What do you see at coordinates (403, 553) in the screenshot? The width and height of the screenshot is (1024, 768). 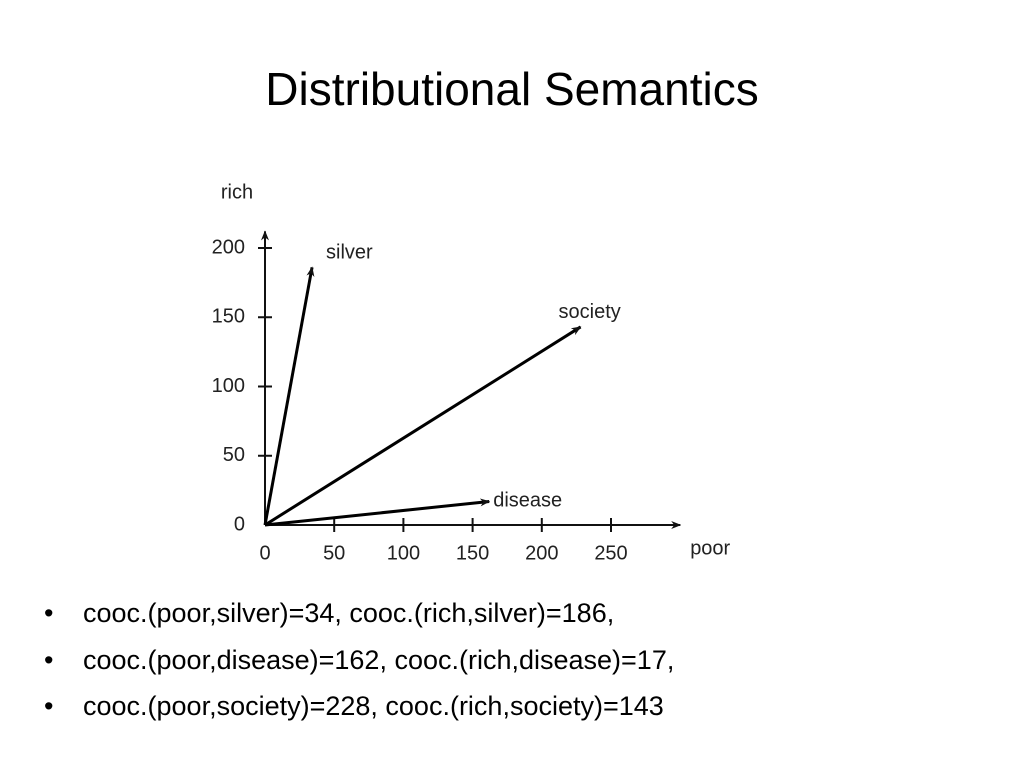 I see `x-tick-label: 100` at bounding box center [403, 553].